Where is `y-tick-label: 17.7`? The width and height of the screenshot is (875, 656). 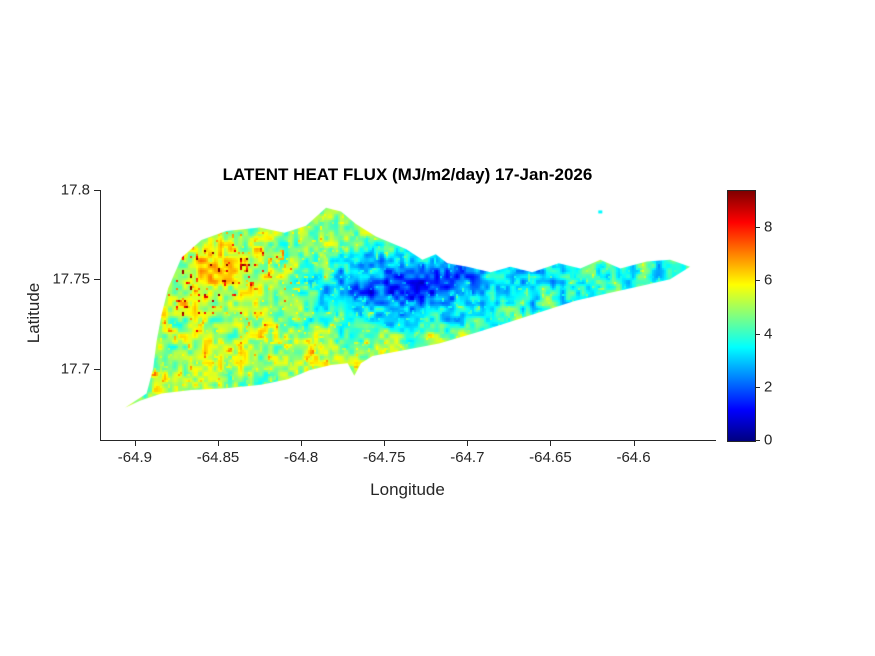
y-tick-label: 17.7 is located at coordinates (75, 369).